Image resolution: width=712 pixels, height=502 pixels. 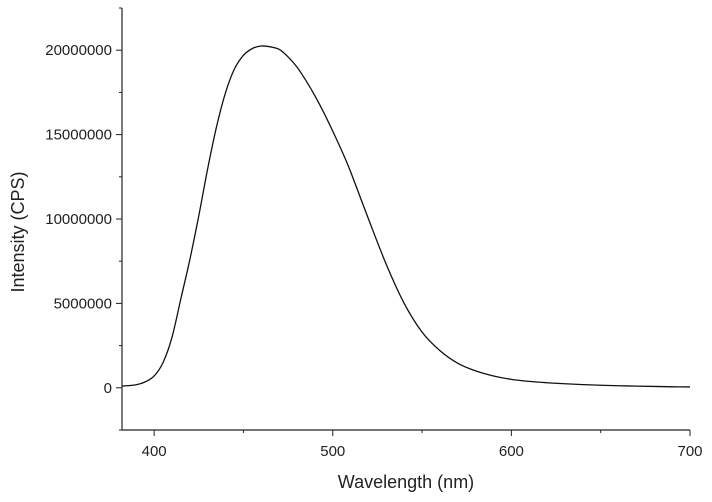 What do you see at coordinates (78, 135) in the screenshot?
I see `y-tick-label: 15000000` at bounding box center [78, 135].